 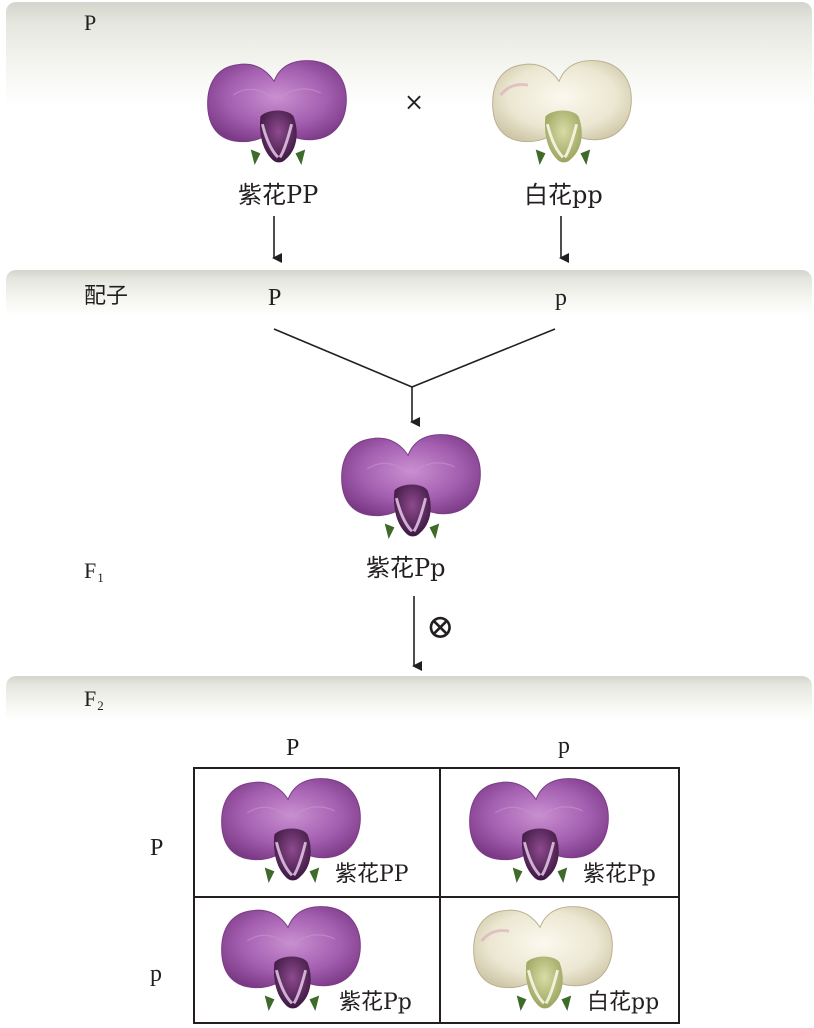 I want to click on punnett-divider-vertical, so click(x=440, y=895).